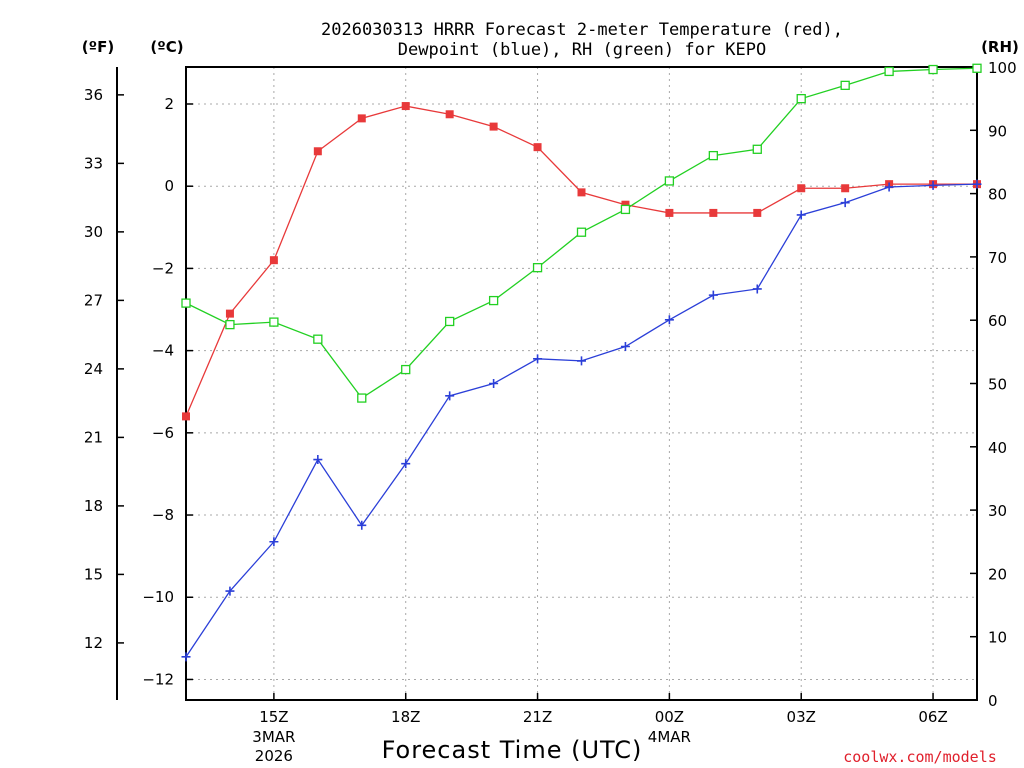 Image resolution: width=1024 pixels, height=768 pixels. What do you see at coordinates (163, 351) in the screenshot?
I see `celsius-tick-label: −4` at bounding box center [163, 351].